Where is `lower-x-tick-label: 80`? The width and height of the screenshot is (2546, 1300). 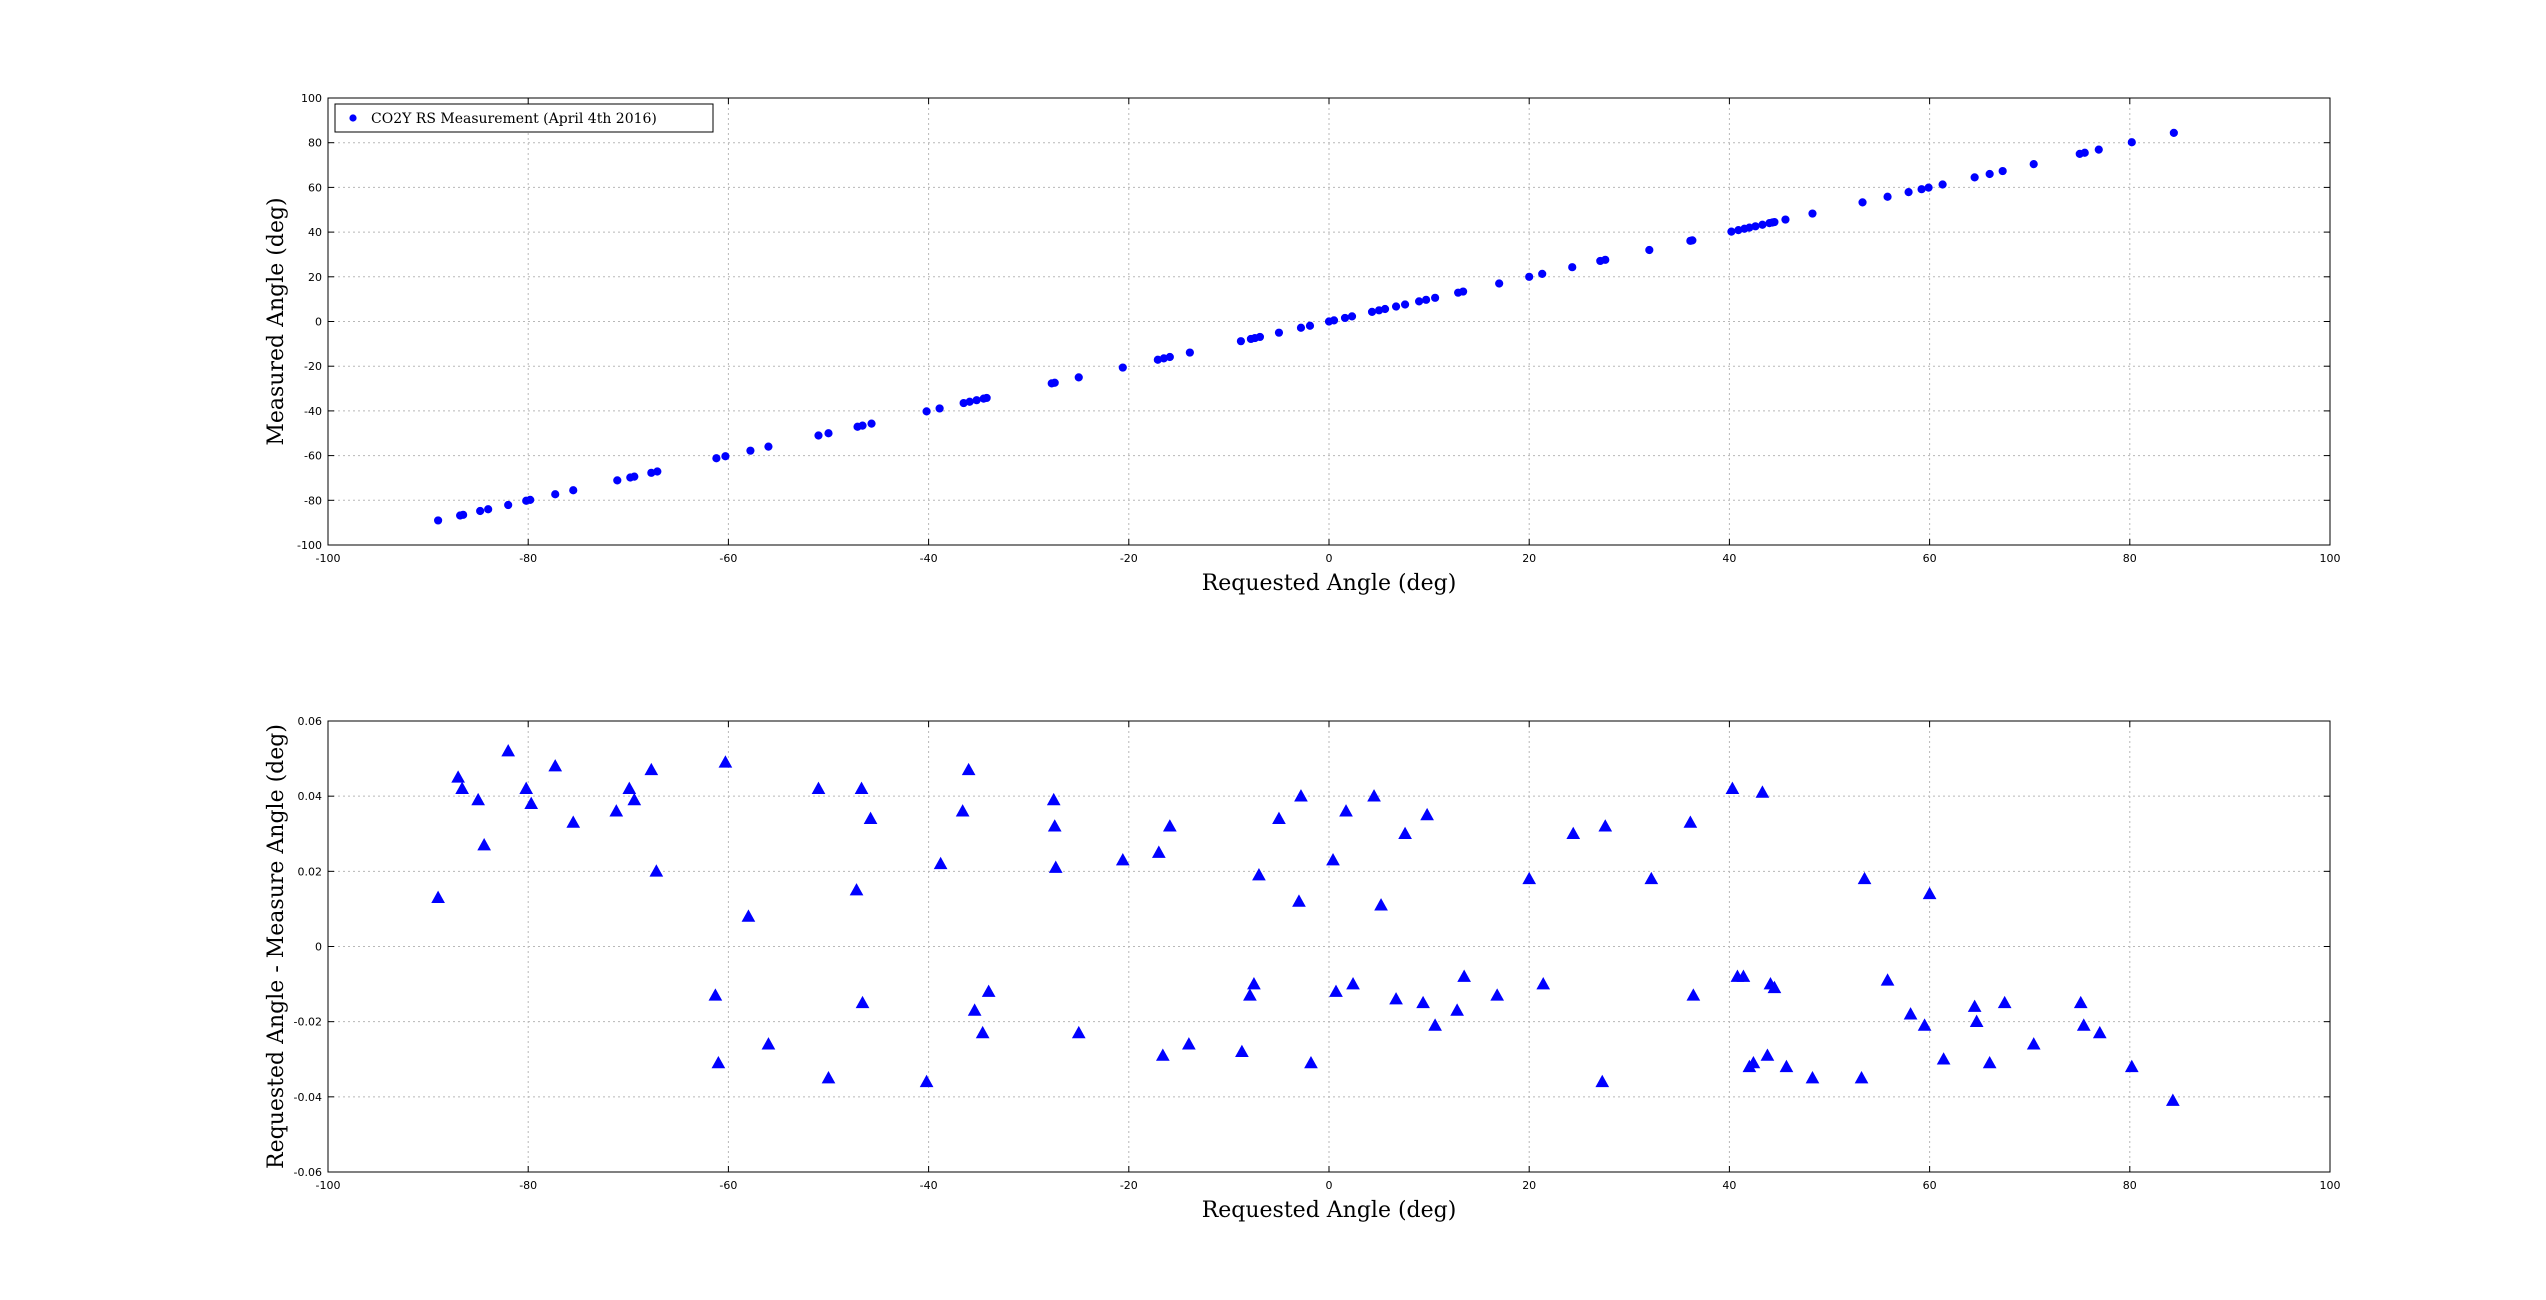 lower-x-tick-label: 80 is located at coordinates (2130, 1185).